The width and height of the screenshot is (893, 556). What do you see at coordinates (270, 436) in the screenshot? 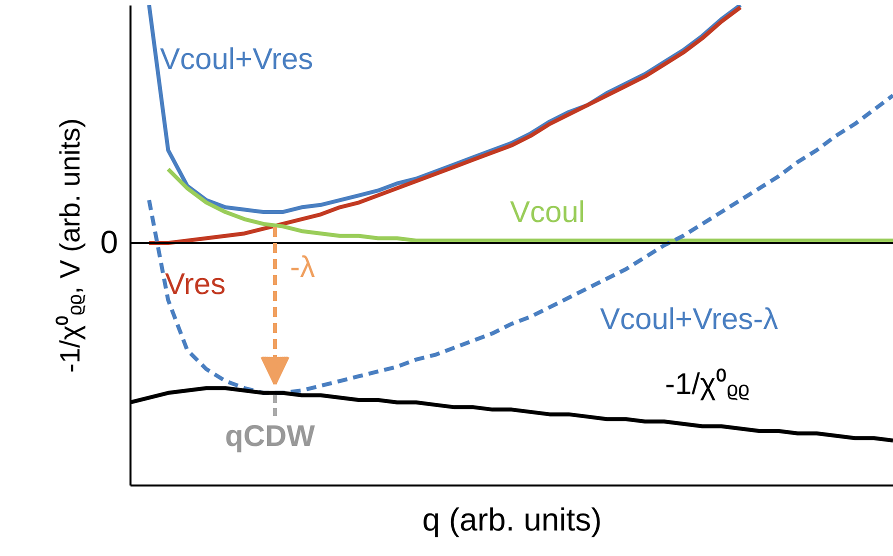
I see `annotation: qCDW` at bounding box center [270, 436].